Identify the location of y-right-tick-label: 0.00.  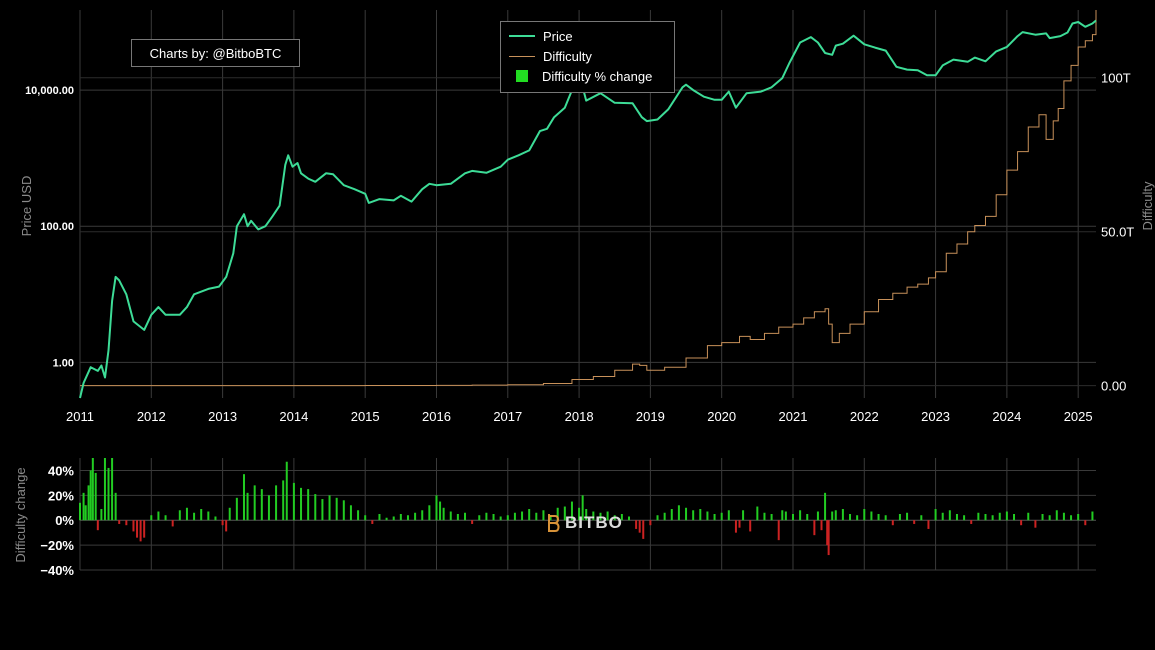
(1113, 386).